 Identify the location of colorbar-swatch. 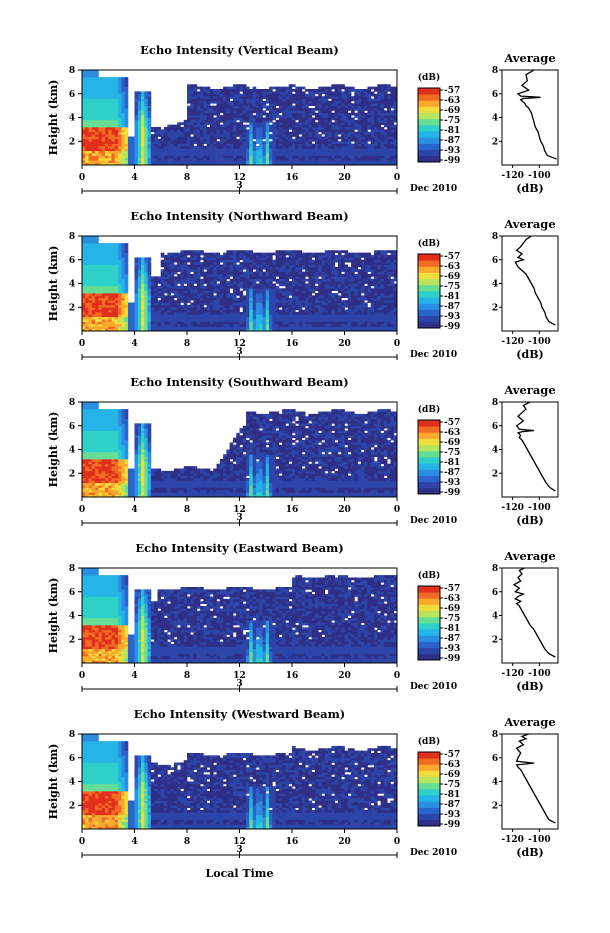
(429, 140).